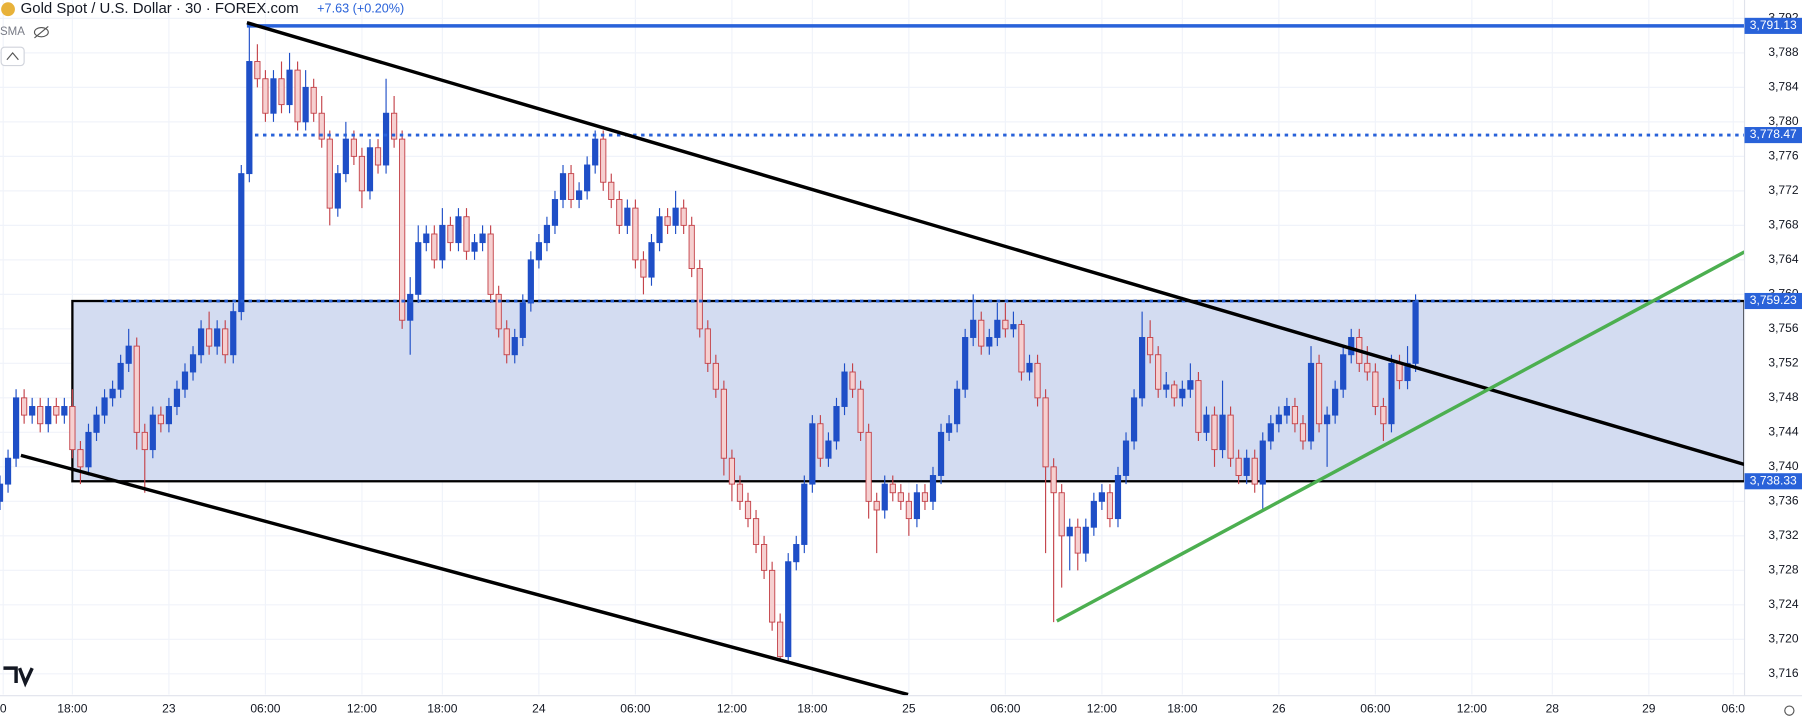 Image resolution: width=1802 pixels, height=721 pixels. What do you see at coordinates (41, 32) in the screenshot?
I see `visibility-icon` at bounding box center [41, 32].